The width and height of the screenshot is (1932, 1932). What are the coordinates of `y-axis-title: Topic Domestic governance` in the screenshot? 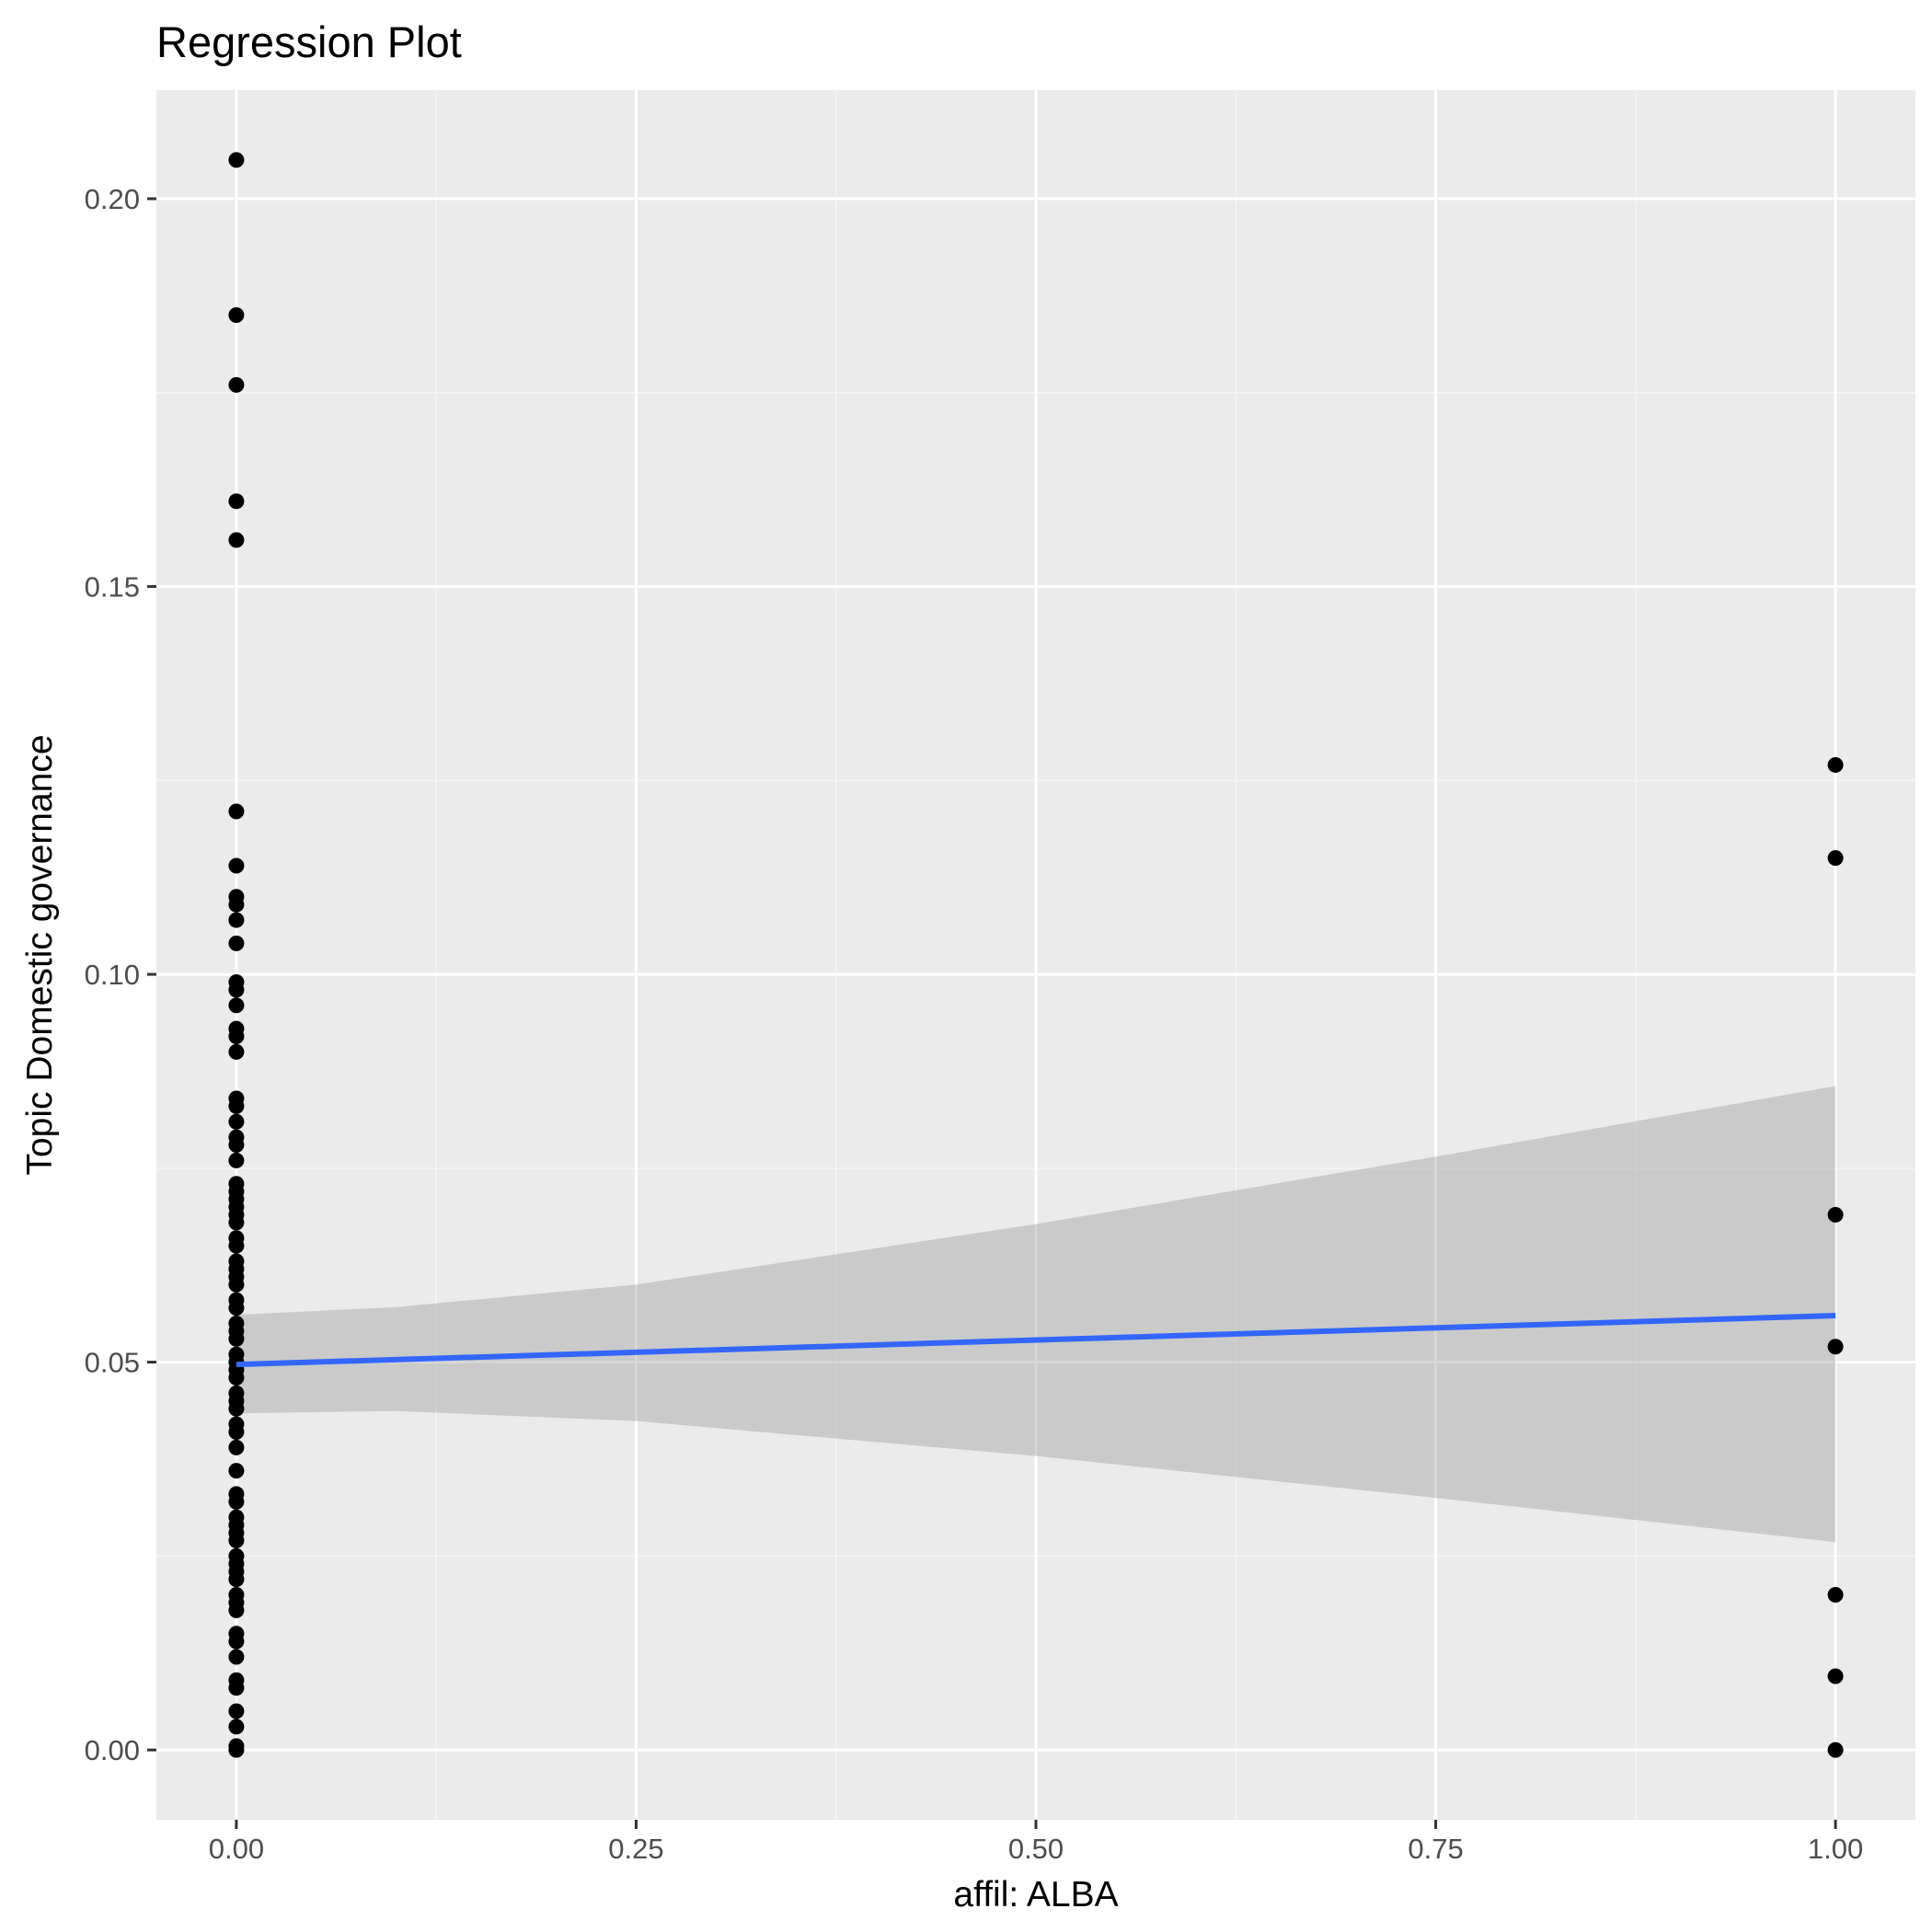 It's located at (40, 954).